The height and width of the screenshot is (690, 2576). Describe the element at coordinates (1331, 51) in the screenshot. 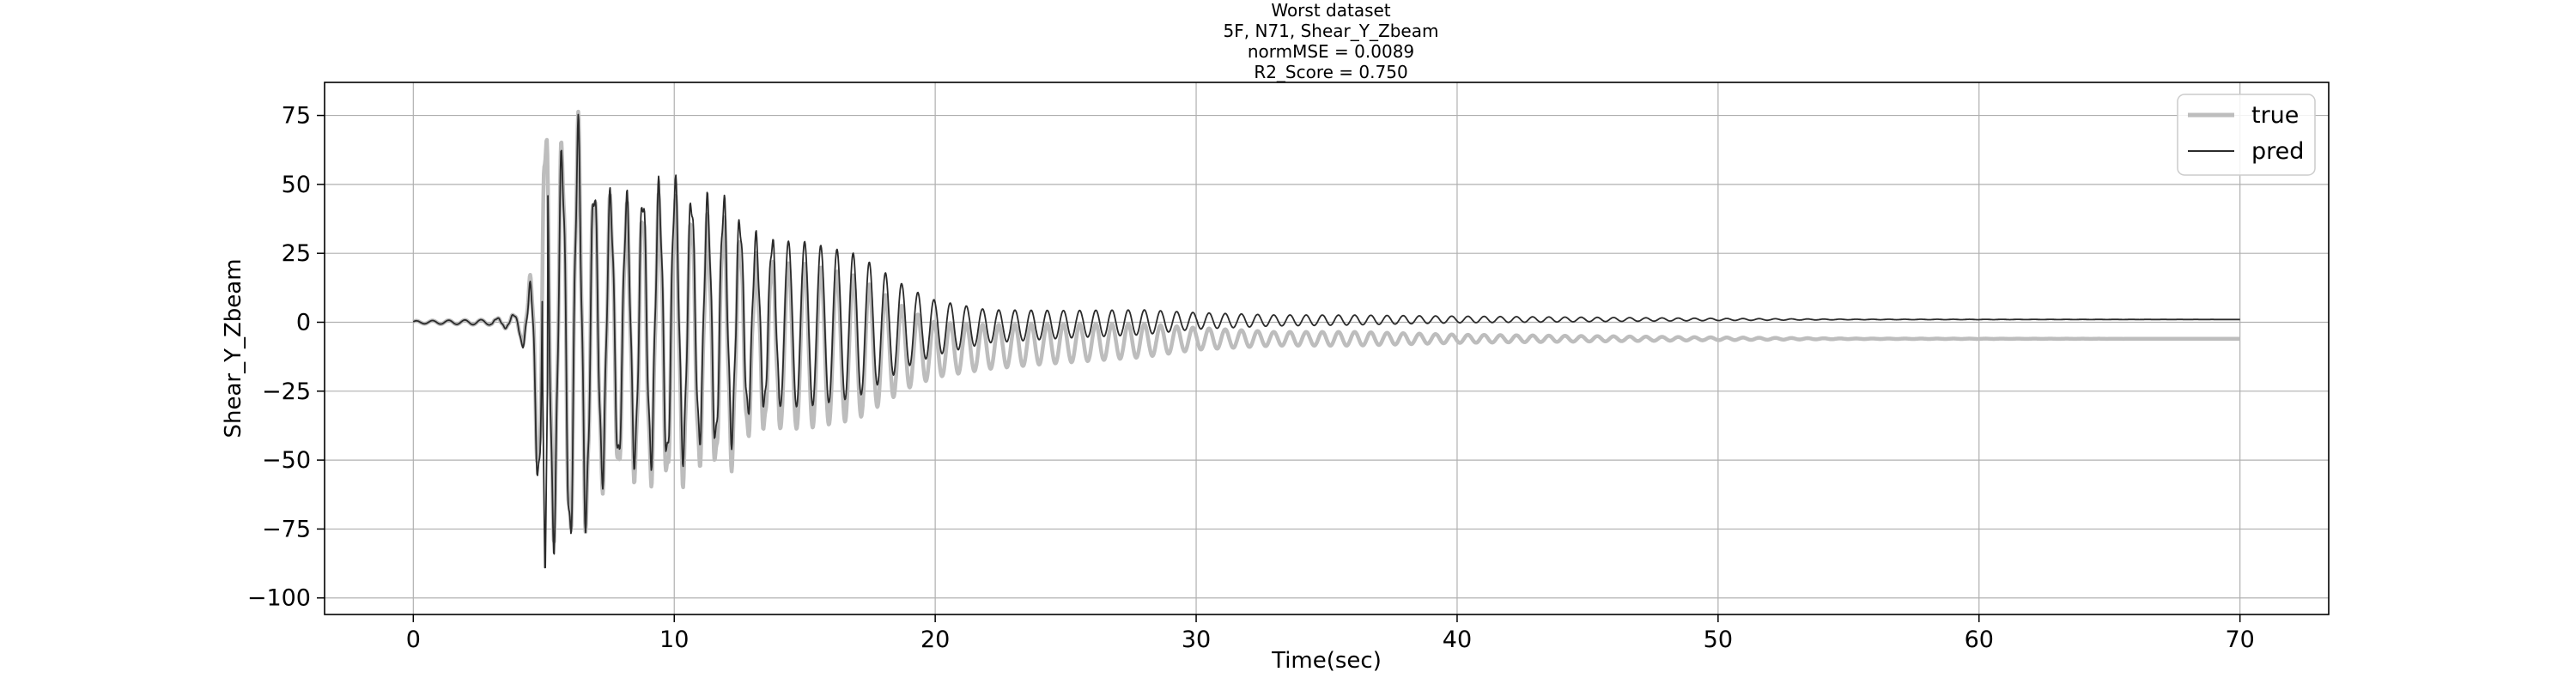

I see `title-line-3: normMSE = 0.0089` at that location.